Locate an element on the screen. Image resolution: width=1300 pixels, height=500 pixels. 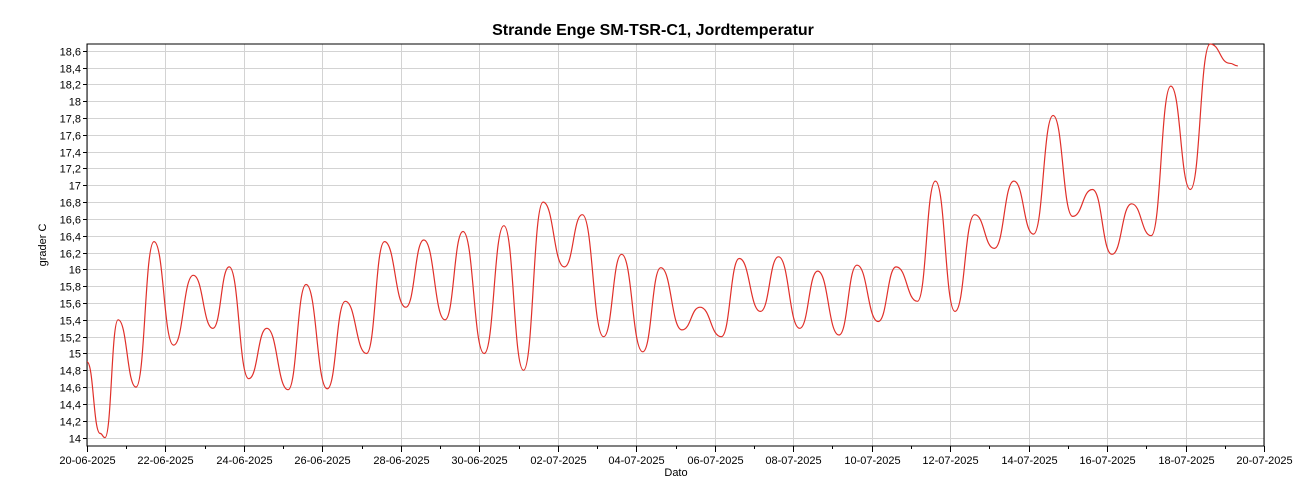
y-tick-label: 15 is located at coordinates (75, 355).